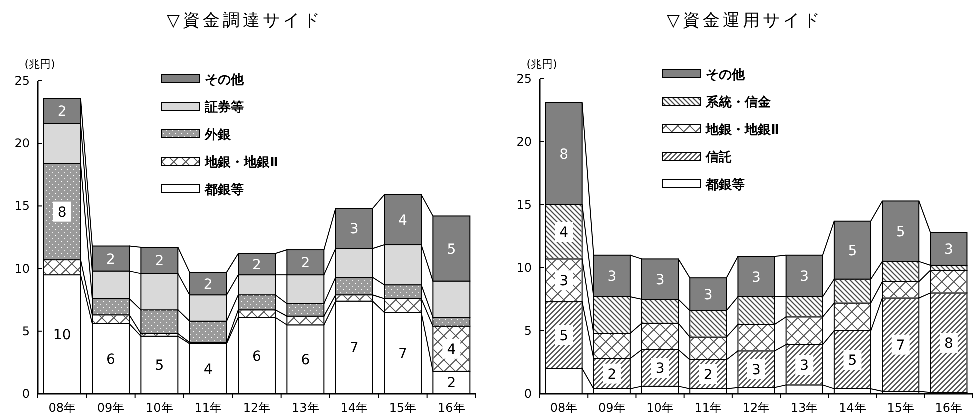 Image resolution: width=975 pixels, height=417 pixels. What do you see at coordinates (62, 336) in the screenshot?
I see `data-label: 10` at bounding box center [62, 336].